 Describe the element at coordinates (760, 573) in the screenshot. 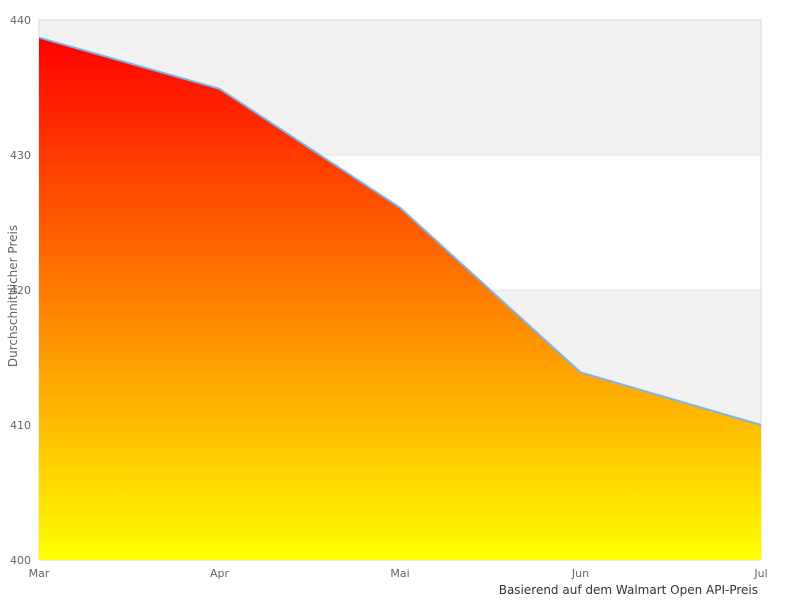

I see `x-tick-label: Jul` at that location.